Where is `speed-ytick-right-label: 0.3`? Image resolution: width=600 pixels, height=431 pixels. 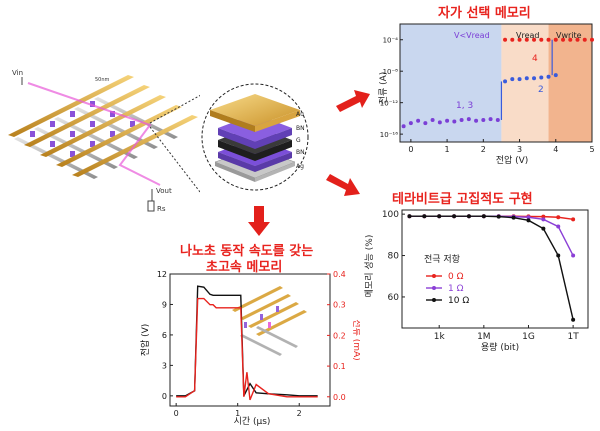 speed-ytick-right-label: 0.3 is located at coordinates (339, 305).